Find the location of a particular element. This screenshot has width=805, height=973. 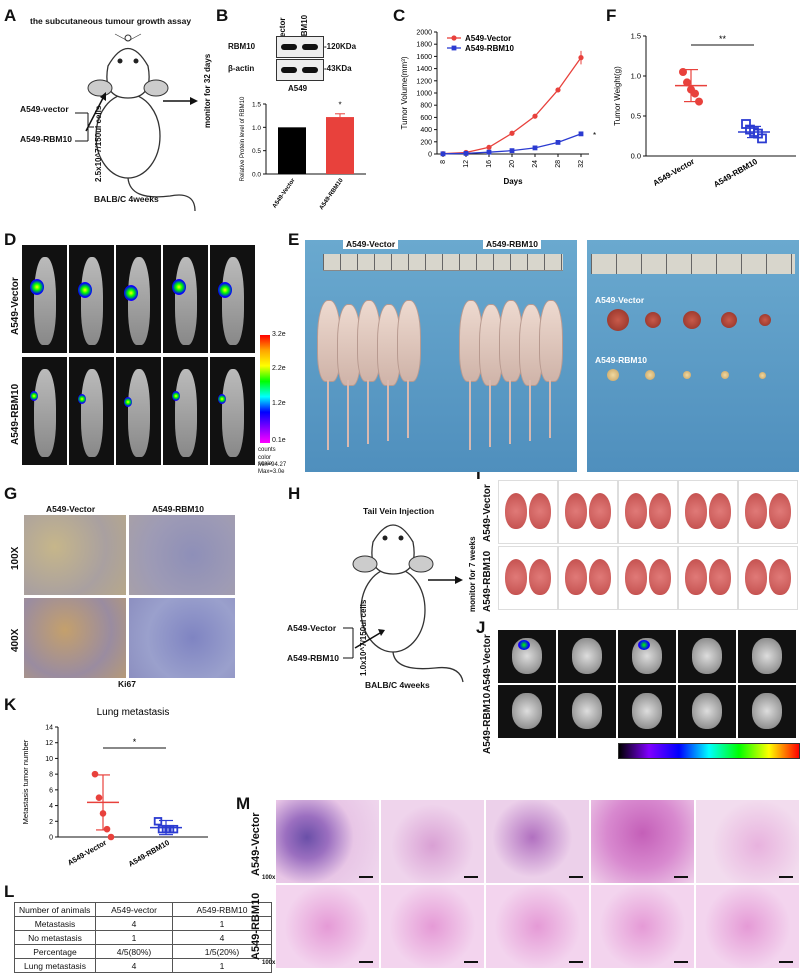

g-stain: Ki67 is located at coordinates (127, 684).